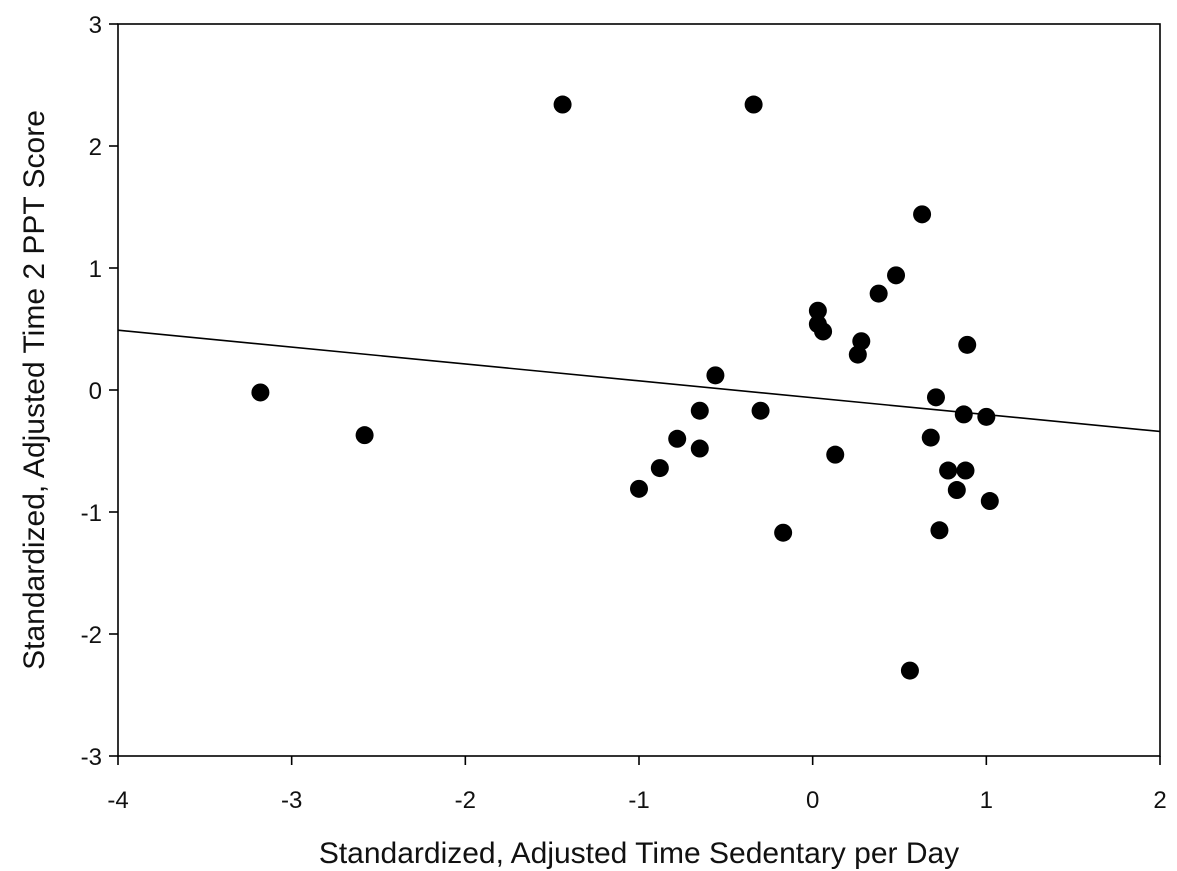  What do you see at coordinates (95, 391) in the screenshot?
I see `y-tick-label: 0` at bounding box center [95, 391].